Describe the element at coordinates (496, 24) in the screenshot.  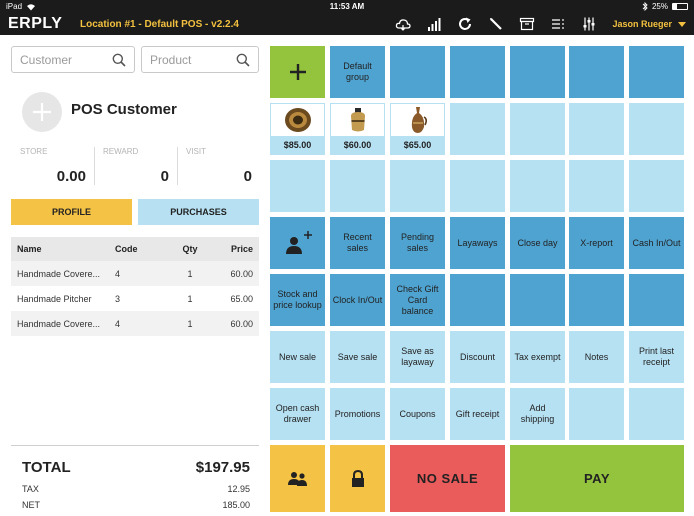
I see `edit-icon` at that location.